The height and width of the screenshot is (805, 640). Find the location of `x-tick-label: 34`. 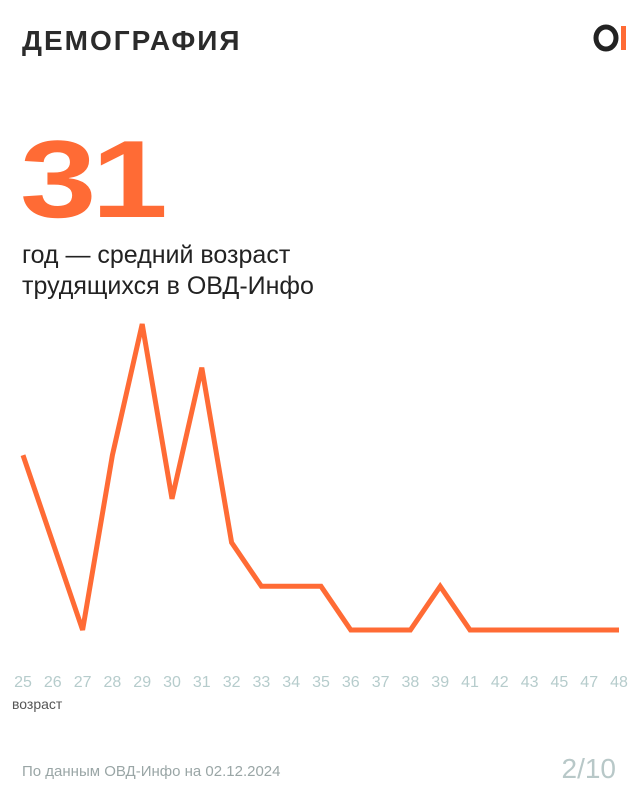

x-tick-label: 34 is located at coordinates (291, 682).